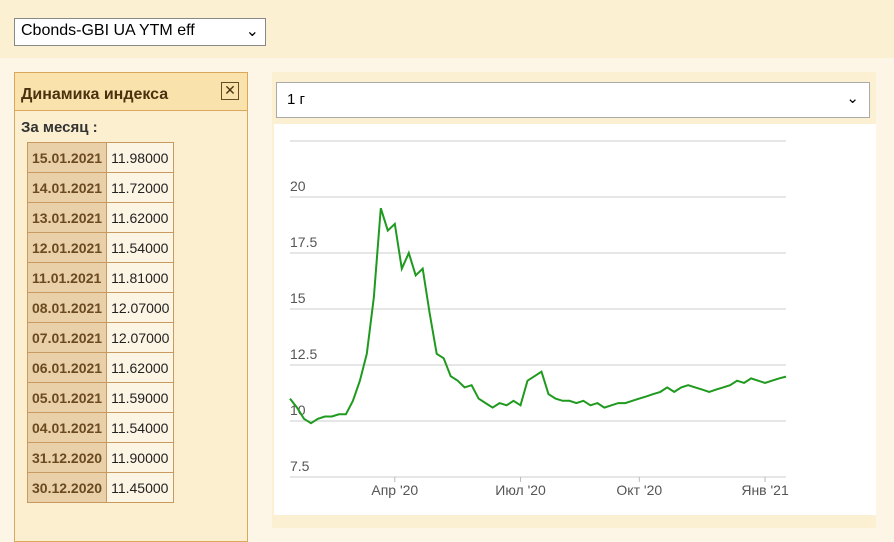  I want to click on value-cell: 11.90000, so click(140, 457).